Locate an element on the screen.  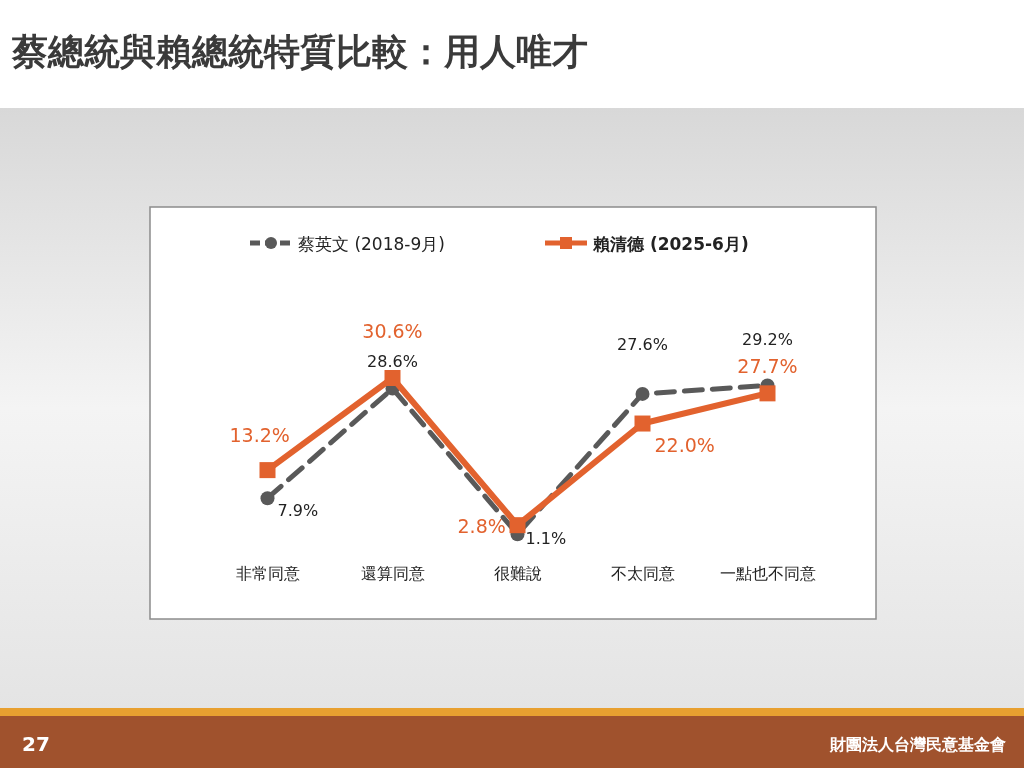
data-label: 30.6% is located at coordinates (392, 331).